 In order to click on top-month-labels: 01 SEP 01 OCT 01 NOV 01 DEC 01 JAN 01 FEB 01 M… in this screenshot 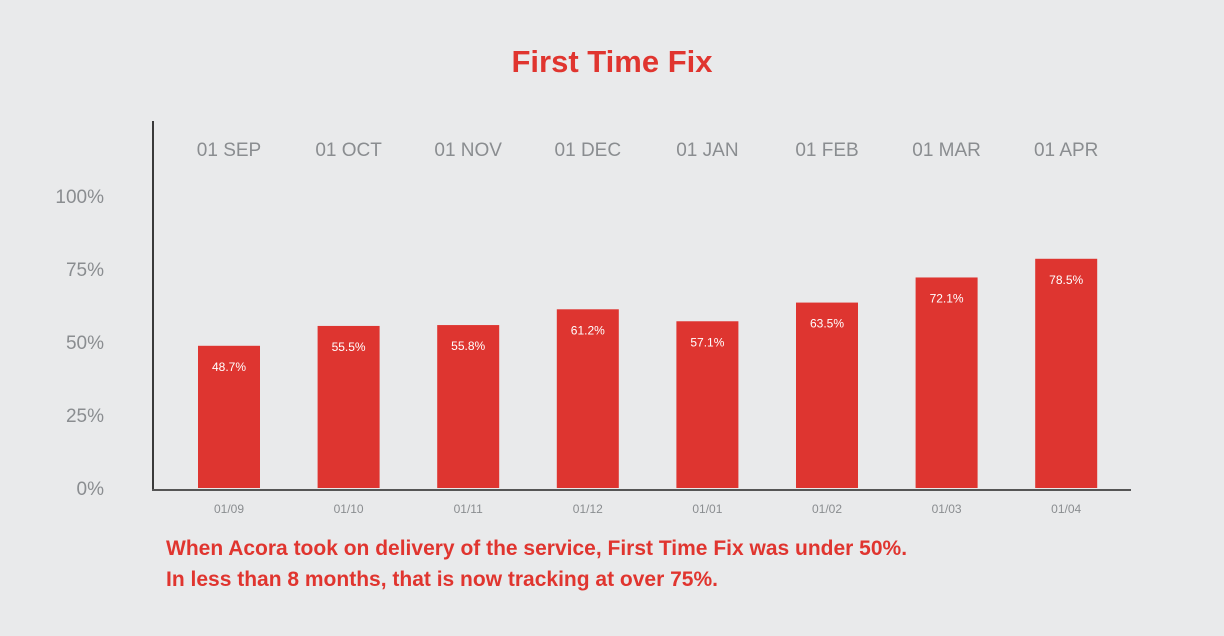, I will do `click(648, 150)`.